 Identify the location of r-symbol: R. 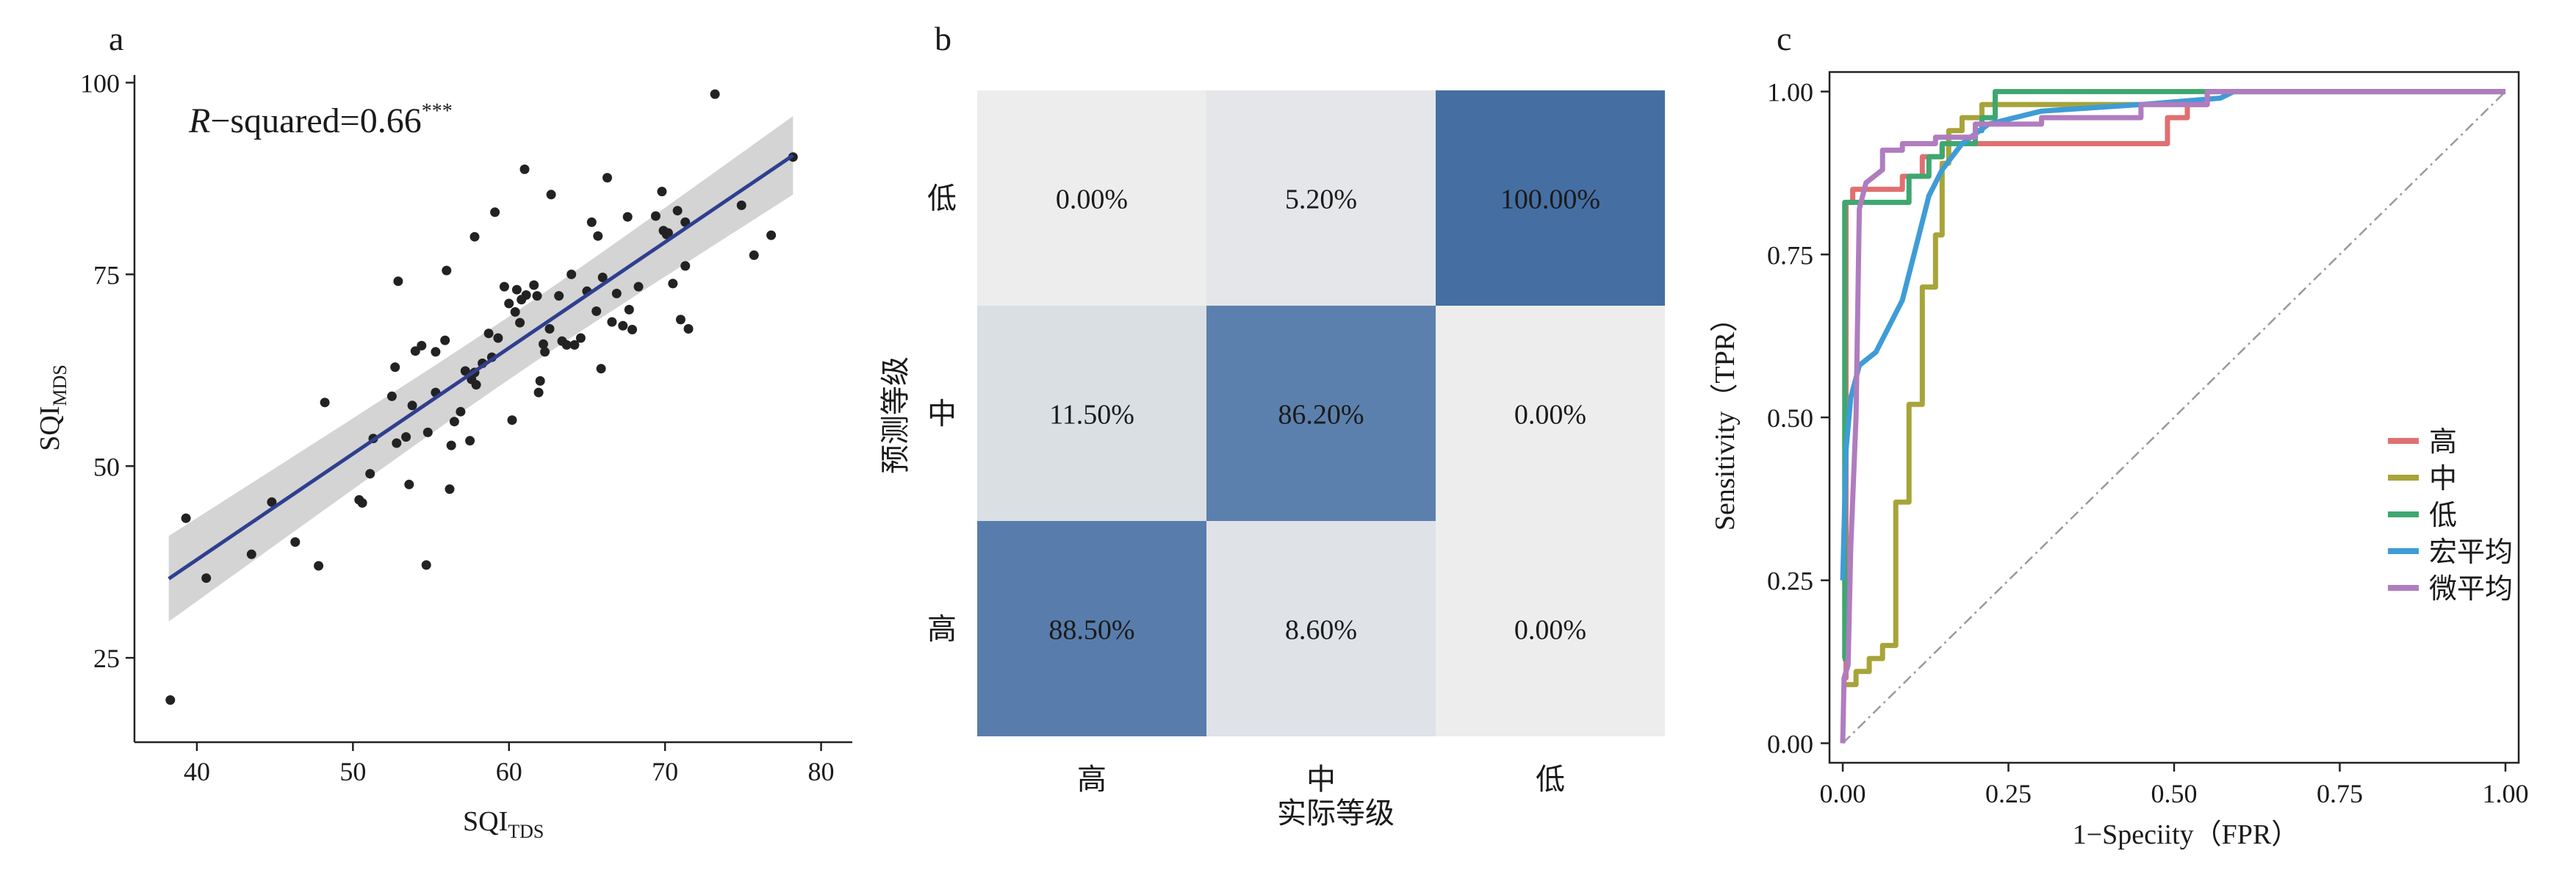
(199, 120).